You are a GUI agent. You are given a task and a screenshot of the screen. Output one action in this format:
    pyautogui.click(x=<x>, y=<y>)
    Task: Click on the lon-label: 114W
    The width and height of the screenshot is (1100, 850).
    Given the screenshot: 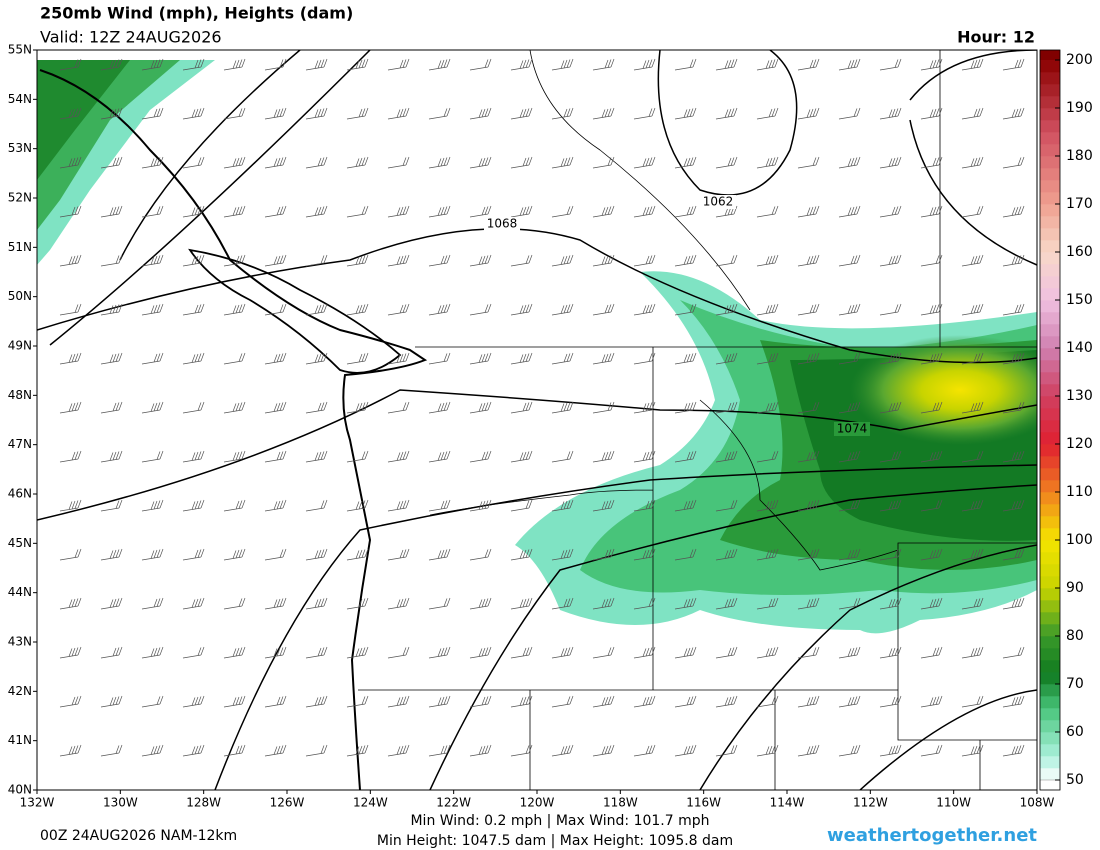 What is the action you would take?
    pyautogui.click(x=787, y=803)
    